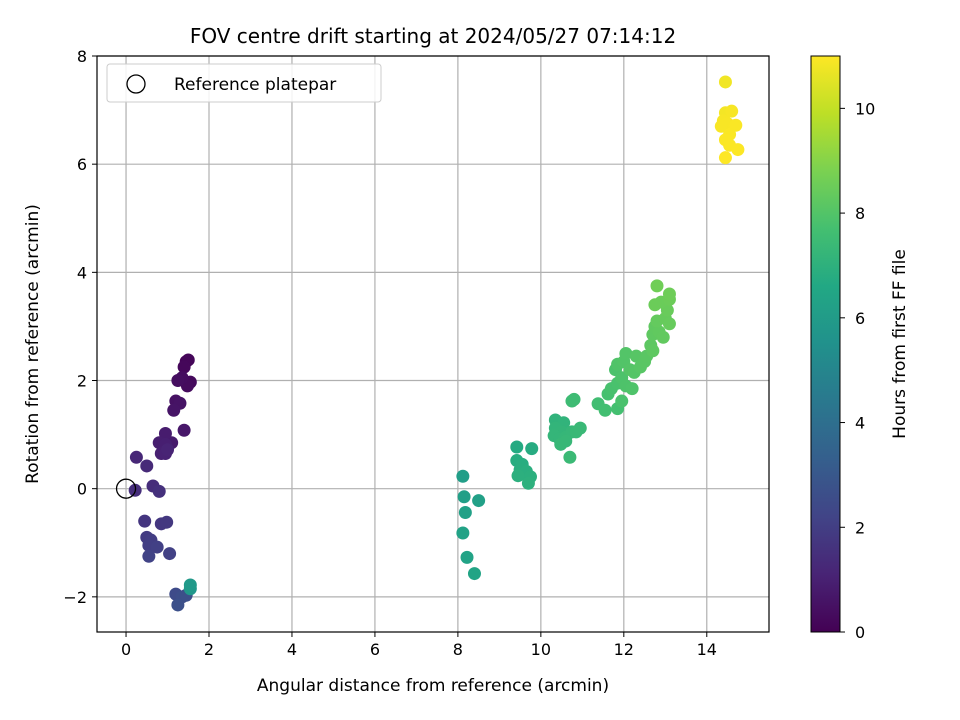 This screenshot has width=960, height=720. What do you see at coordinates (433, 686) in the screenshot?
I see `x-axis-label: Angular distance from reference (arcmin)` at bounding box center [433, 686].